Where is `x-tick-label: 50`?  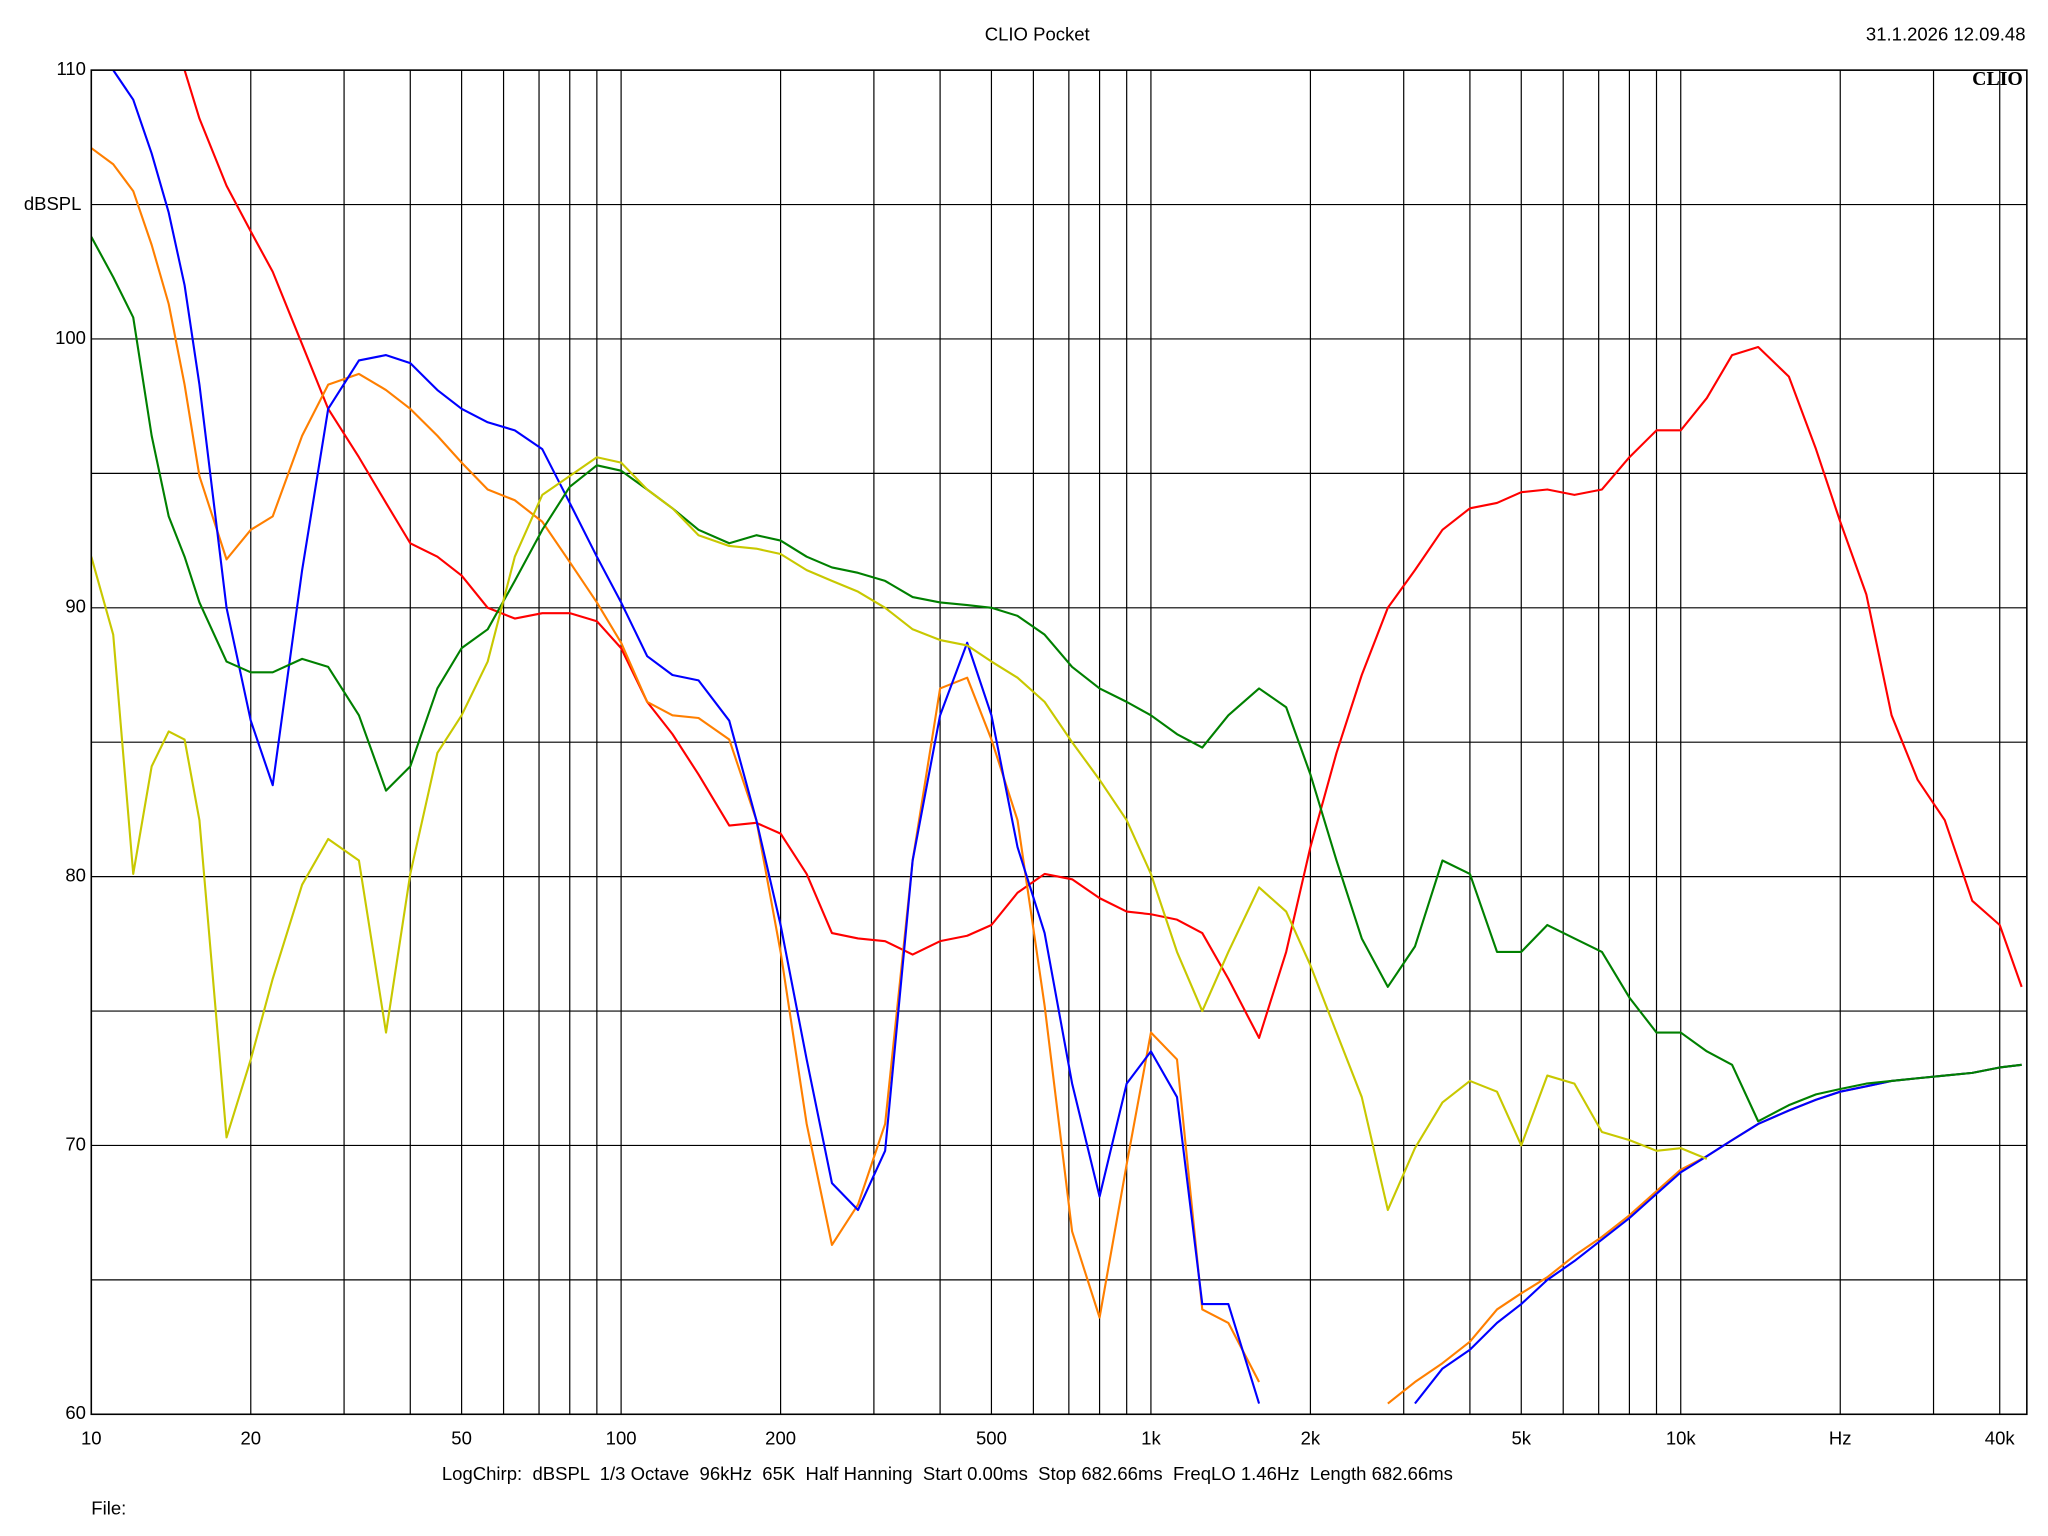 x-tick-label: 50 is located at coordinates (461, 1437).